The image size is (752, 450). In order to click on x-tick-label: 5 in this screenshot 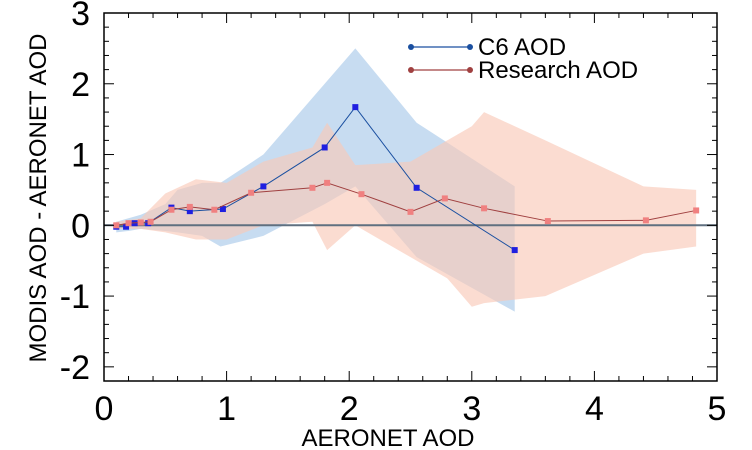, I will do `click(717, 409)`.